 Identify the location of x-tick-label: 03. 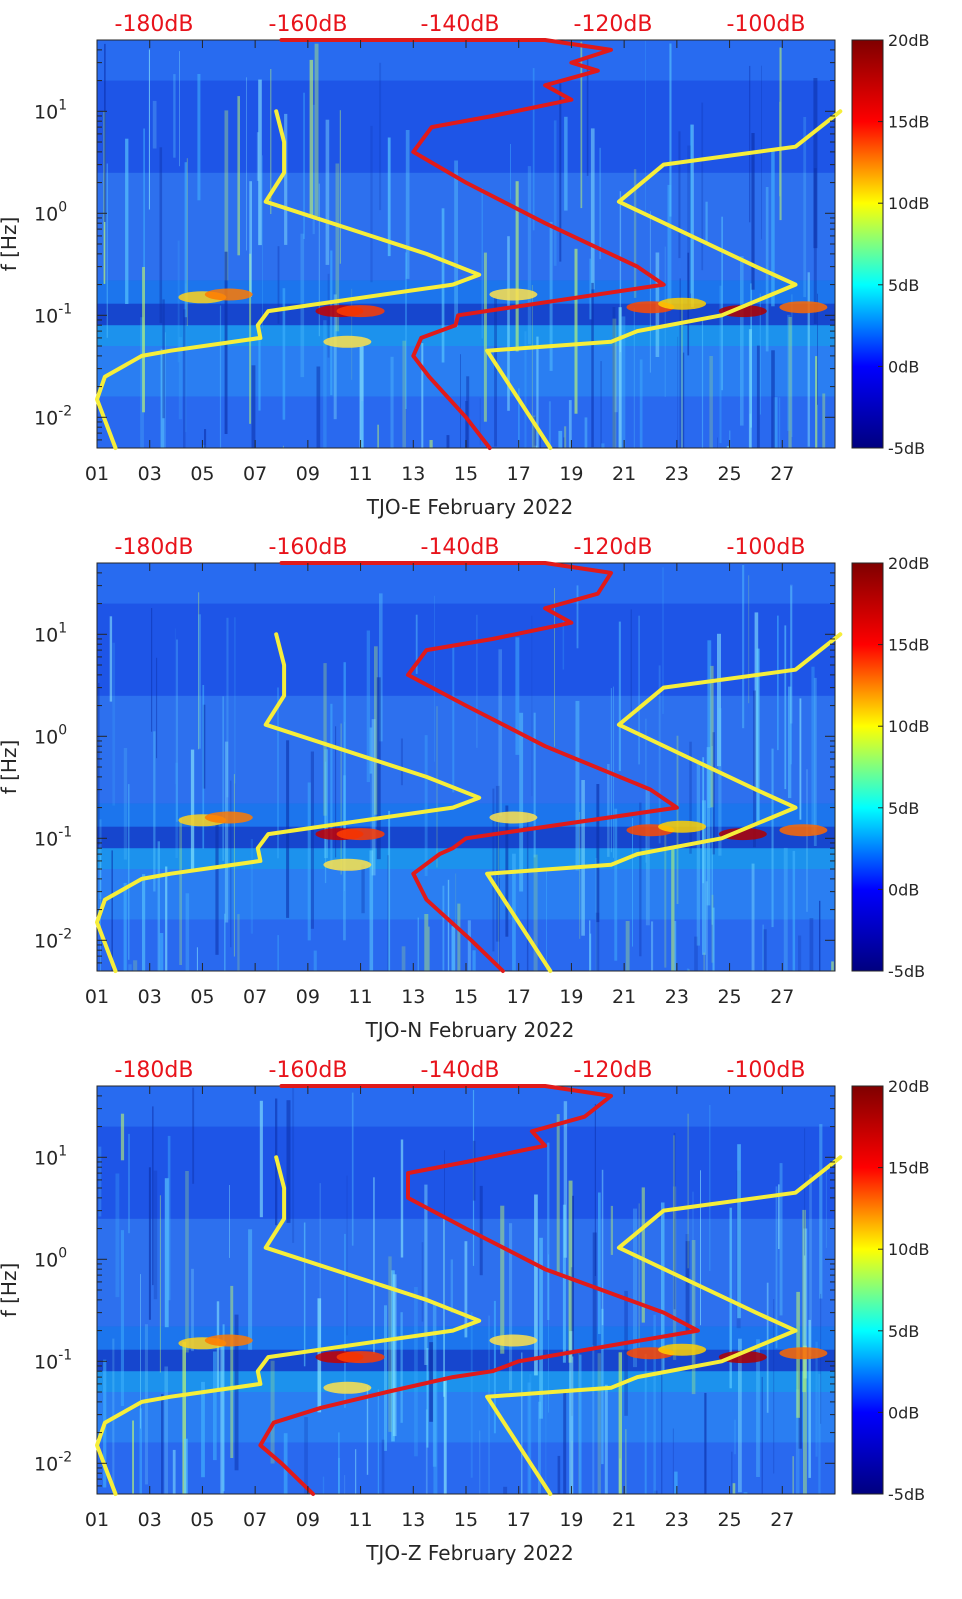
(150, 997).